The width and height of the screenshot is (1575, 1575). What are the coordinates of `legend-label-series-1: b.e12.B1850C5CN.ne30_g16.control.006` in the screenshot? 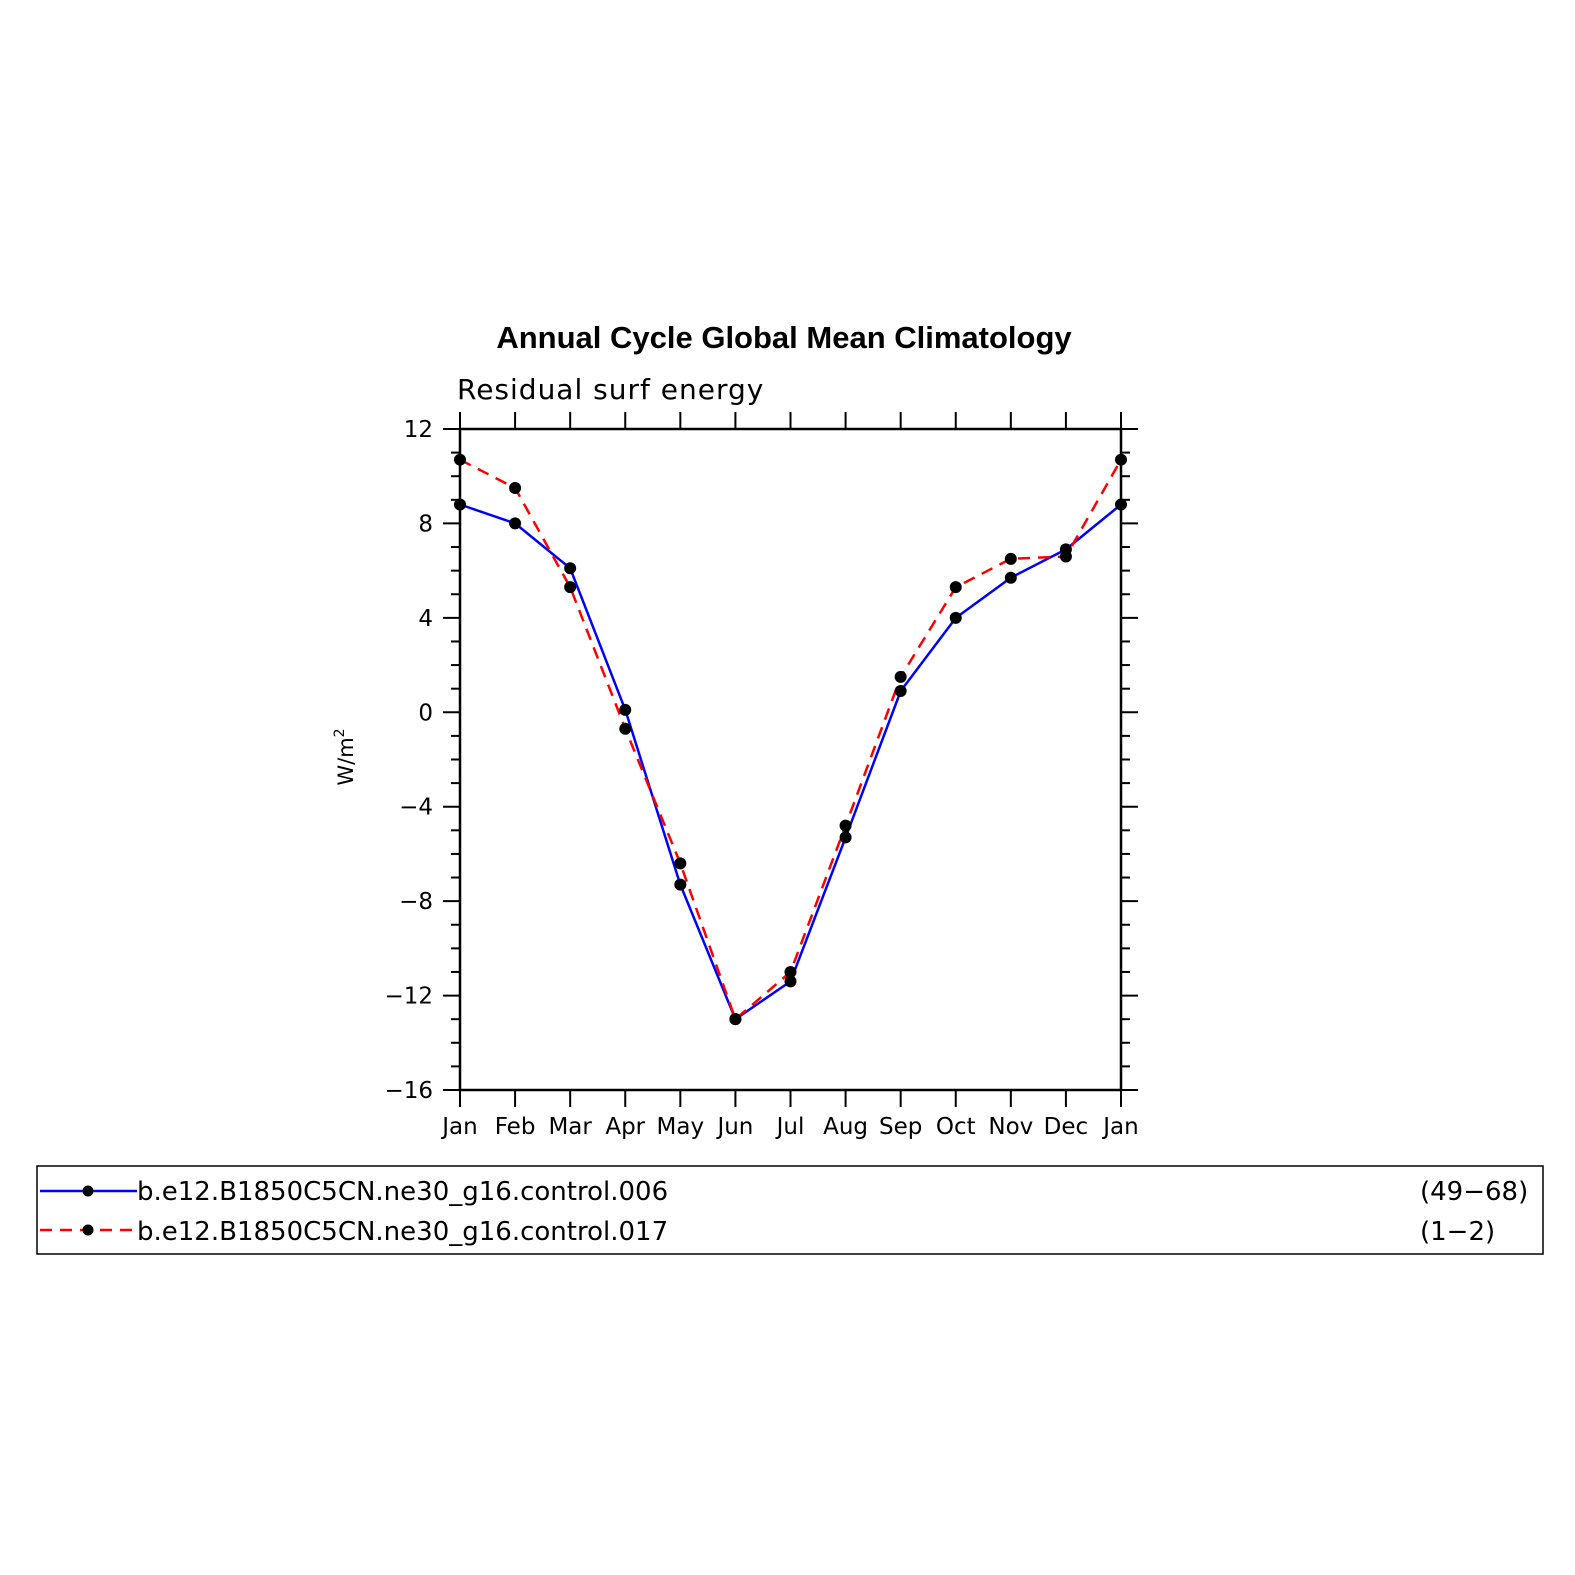 It's located at (402, 1192).